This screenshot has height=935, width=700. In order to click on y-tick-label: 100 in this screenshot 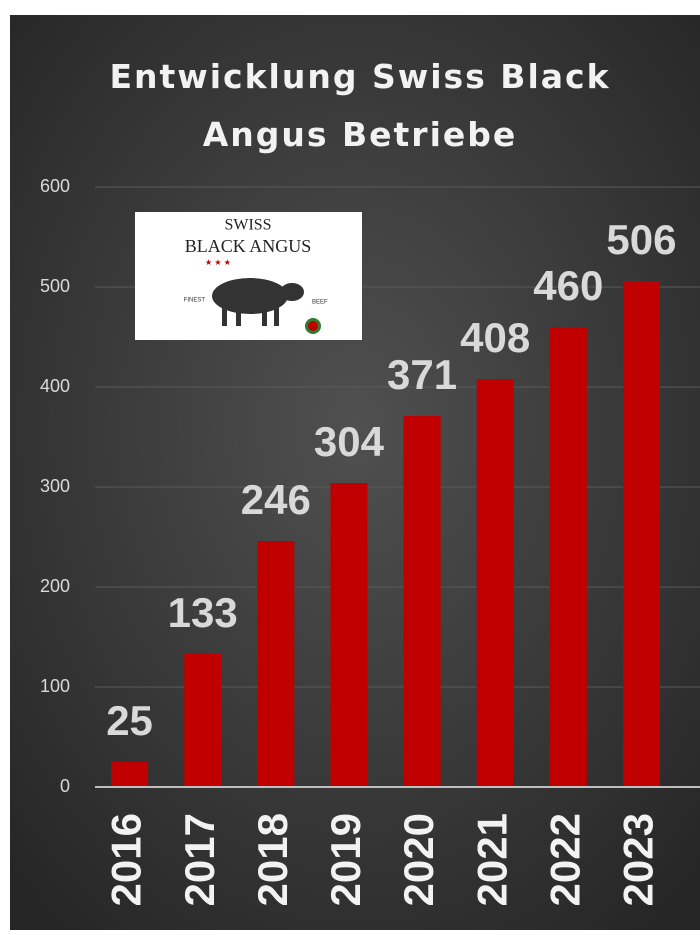, I will do `click(55, 686)`.